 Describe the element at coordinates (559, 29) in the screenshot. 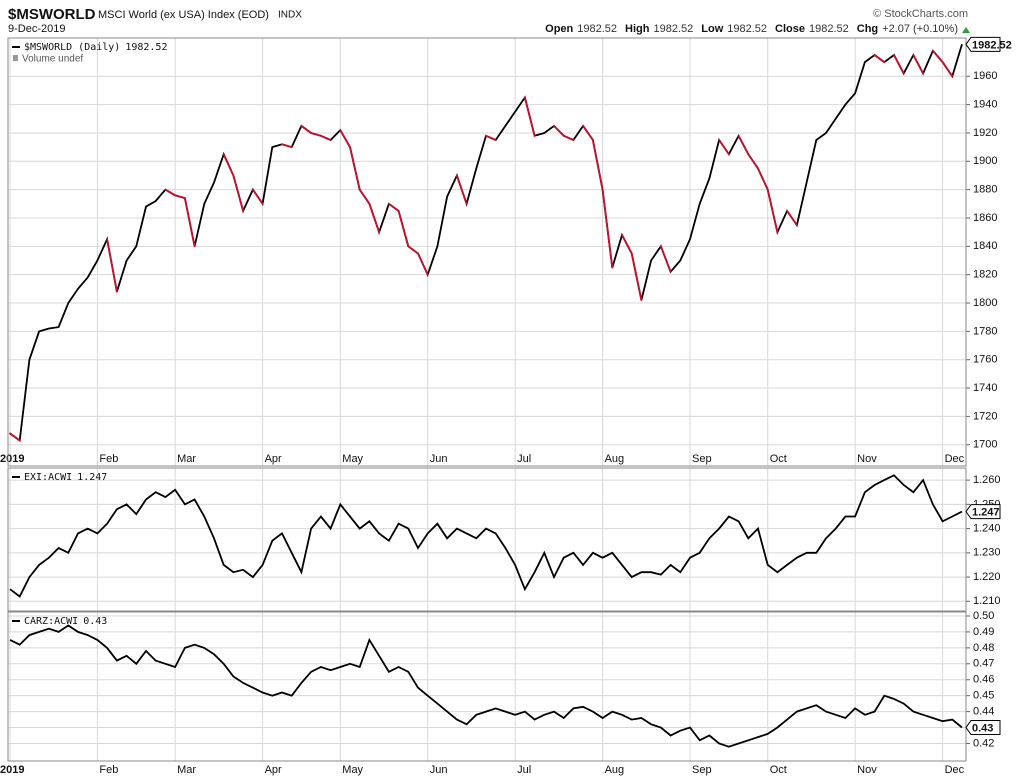

I see `stat-label: Open` at that location.